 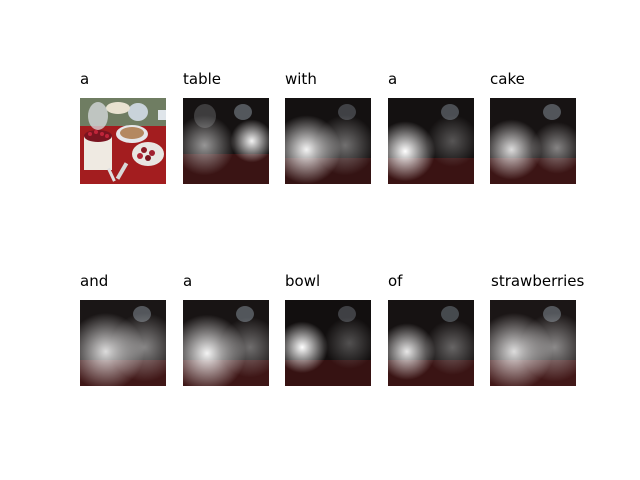 I want to click on panel-word: strawberries, so click(x=538, y=281).